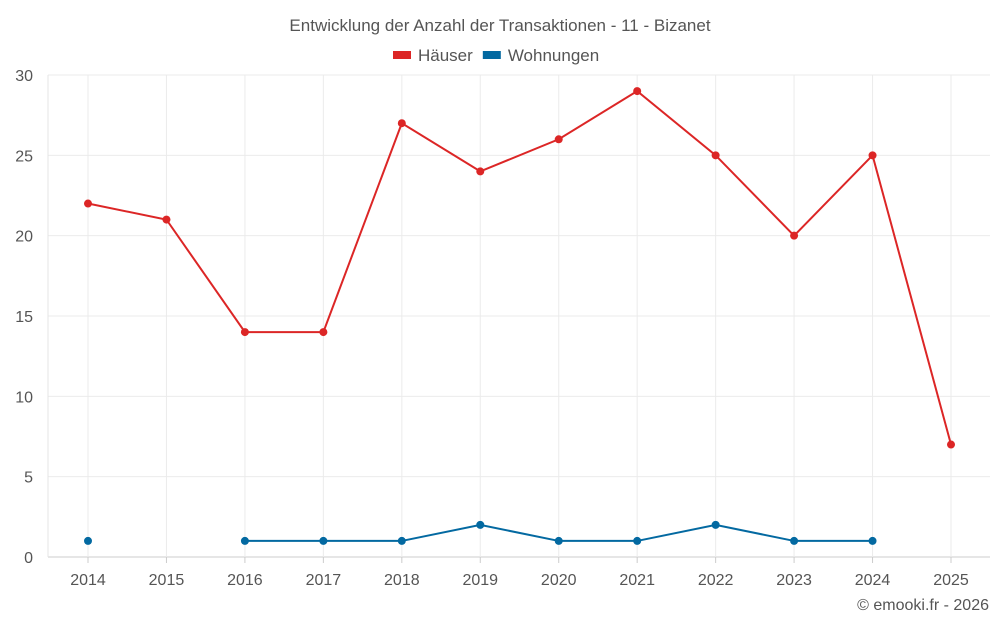 This screenshot has width=1000, height=630. I want to click on x-tick-label: 2015, so click(167, 580).